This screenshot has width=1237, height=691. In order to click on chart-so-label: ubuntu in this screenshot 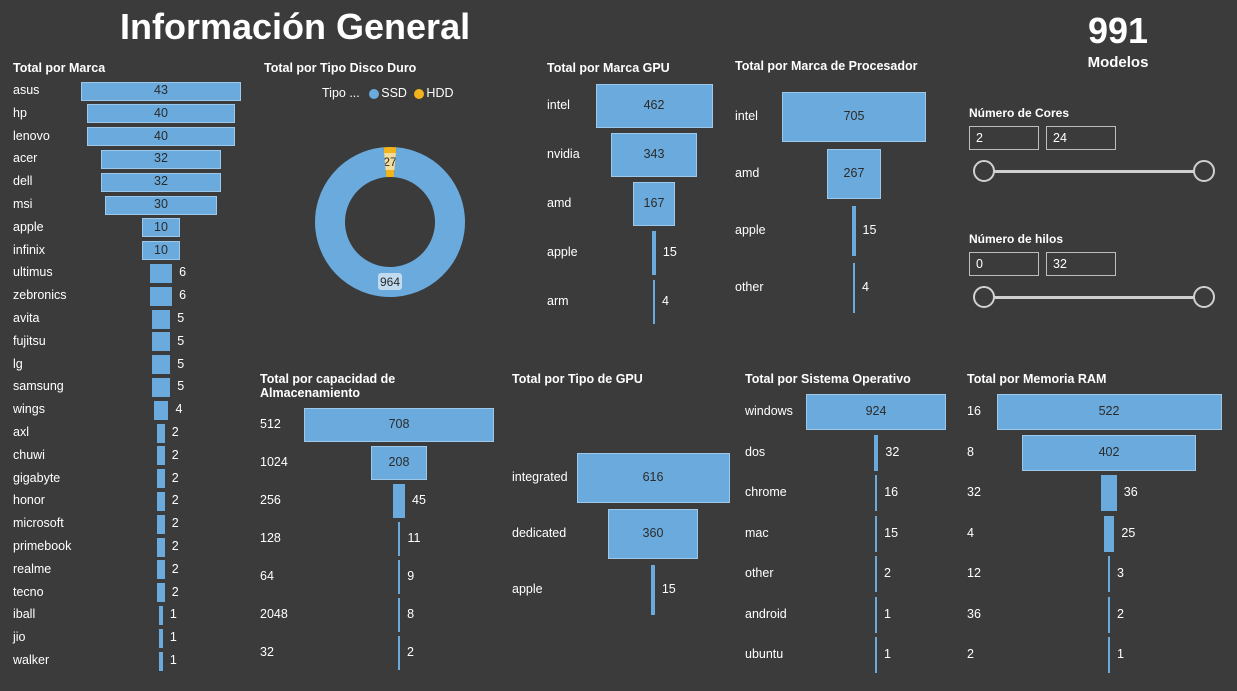, I will do `click(764, 654)`.